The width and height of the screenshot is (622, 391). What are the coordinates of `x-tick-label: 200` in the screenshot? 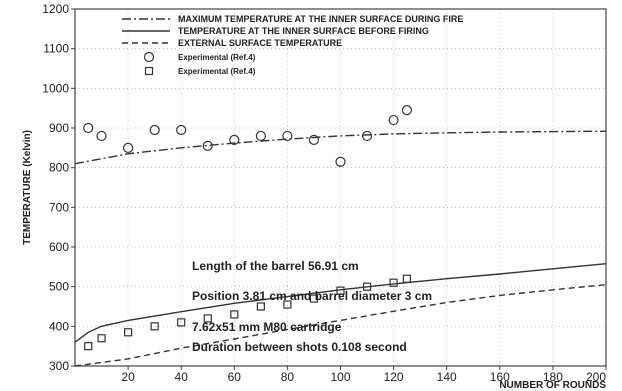 It's located at (596, 377).